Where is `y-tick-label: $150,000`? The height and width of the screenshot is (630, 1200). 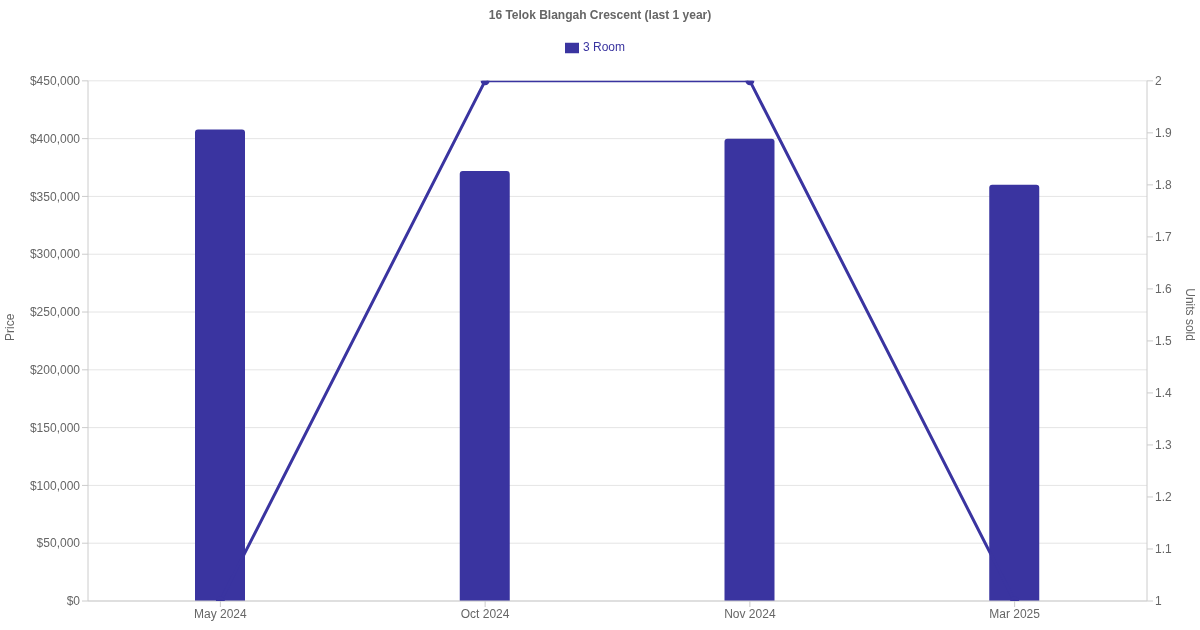
y-tick-label: $150,000 is located at coordinates (55, 427).